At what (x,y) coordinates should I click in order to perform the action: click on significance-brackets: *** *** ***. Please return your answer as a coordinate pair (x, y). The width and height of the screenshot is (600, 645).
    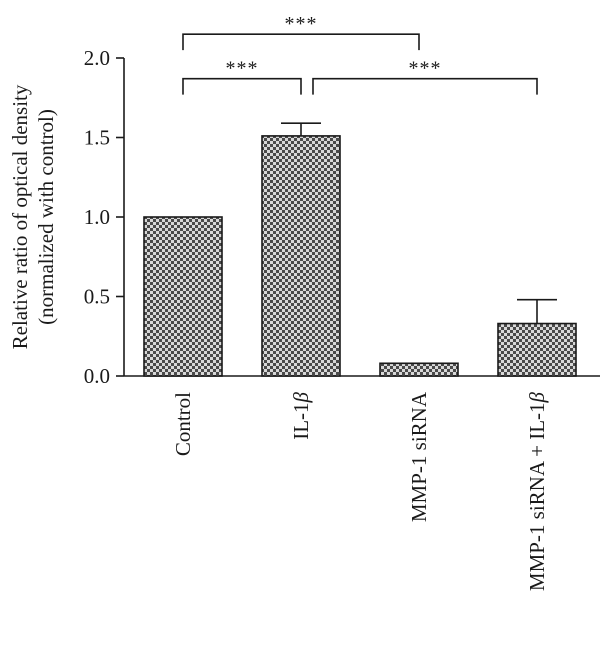
    Looking at the image, I should click on (360, 54).